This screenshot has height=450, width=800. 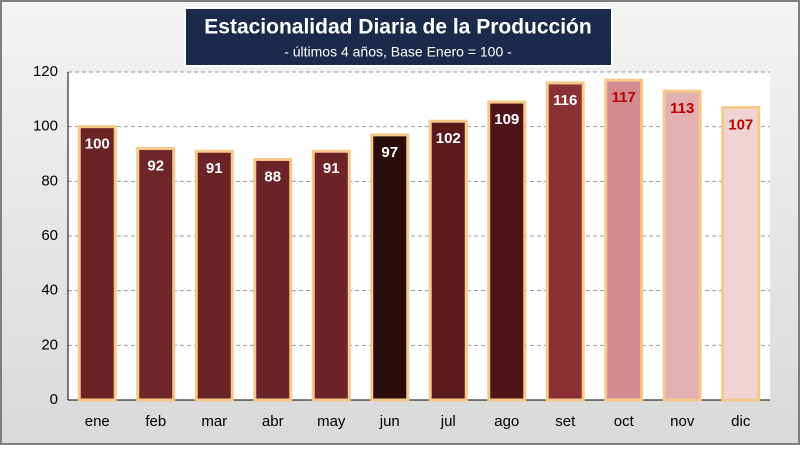 I want to click on x-tick-label: dic, so click(x=741, y=421).